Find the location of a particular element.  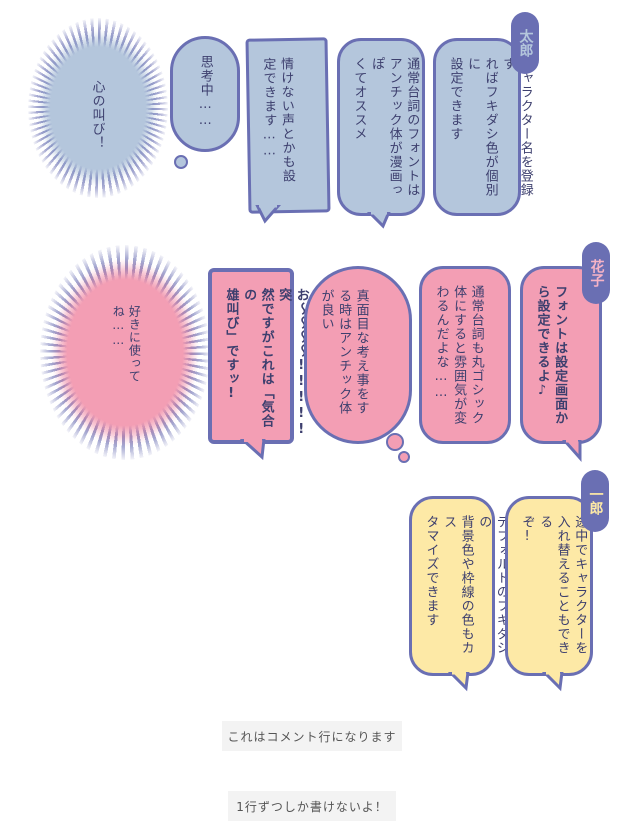

scream-tail is located at coordinates (253, 450).